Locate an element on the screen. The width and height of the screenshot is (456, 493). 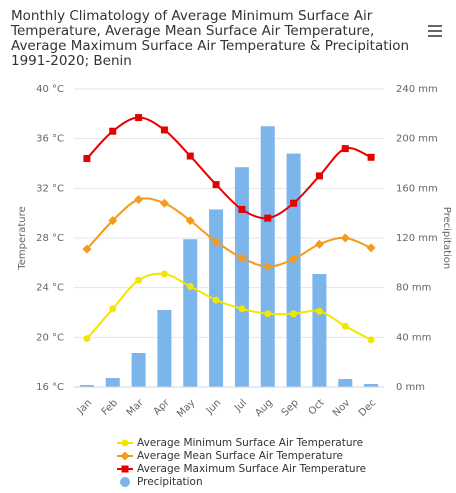
x-tick-label: Aug is located at coordinates (264, 408).